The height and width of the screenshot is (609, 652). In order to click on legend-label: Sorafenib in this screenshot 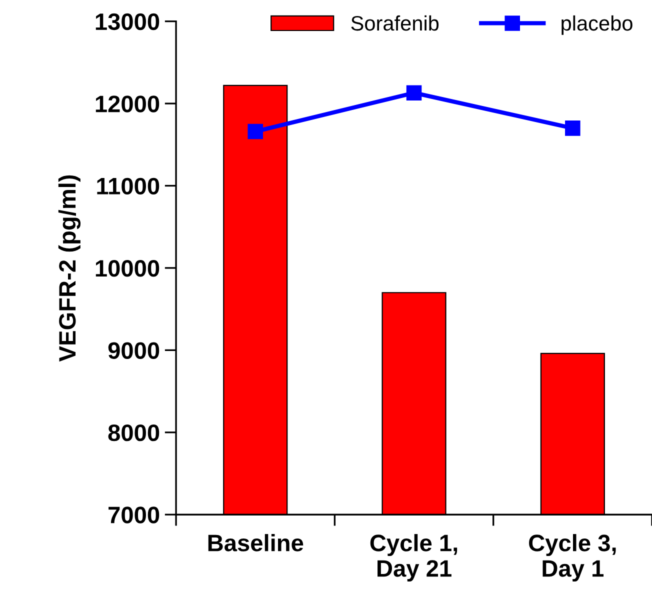, I will do `click(395, 23)`.